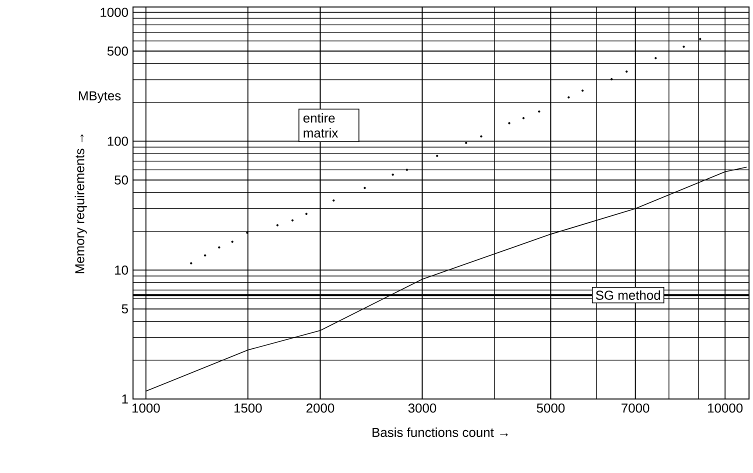 This screenshot has width=753, height=473. Describe the element at coordinates (320, 408) in the screenshot. I see `x-tick-label: 2000` at that location.